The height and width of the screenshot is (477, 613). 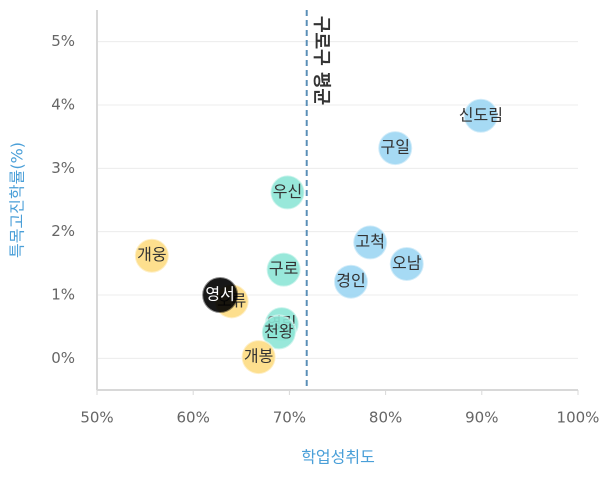 I want to click on y-tick-label: 0%, so click(x=63, y=358).